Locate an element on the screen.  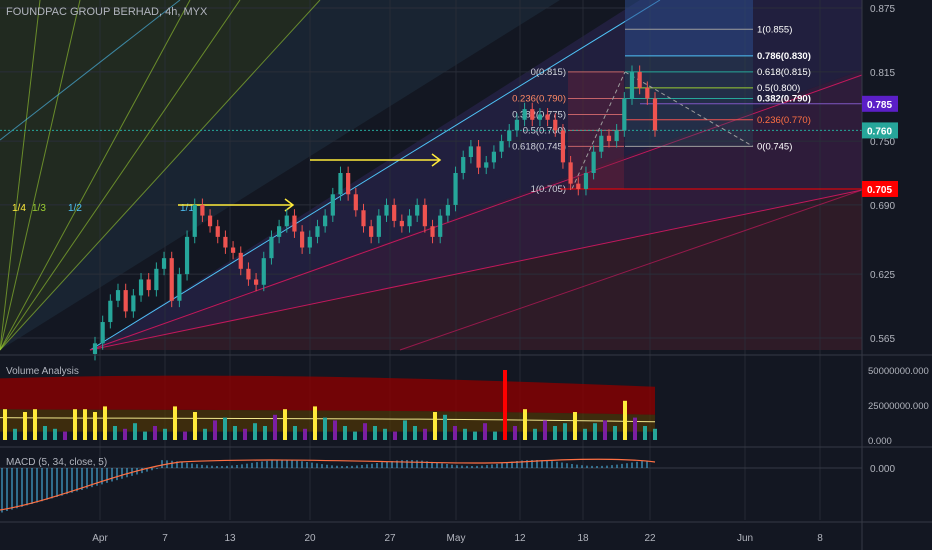
fib-label: 1(0.855) is located at coordinates (774, 29).